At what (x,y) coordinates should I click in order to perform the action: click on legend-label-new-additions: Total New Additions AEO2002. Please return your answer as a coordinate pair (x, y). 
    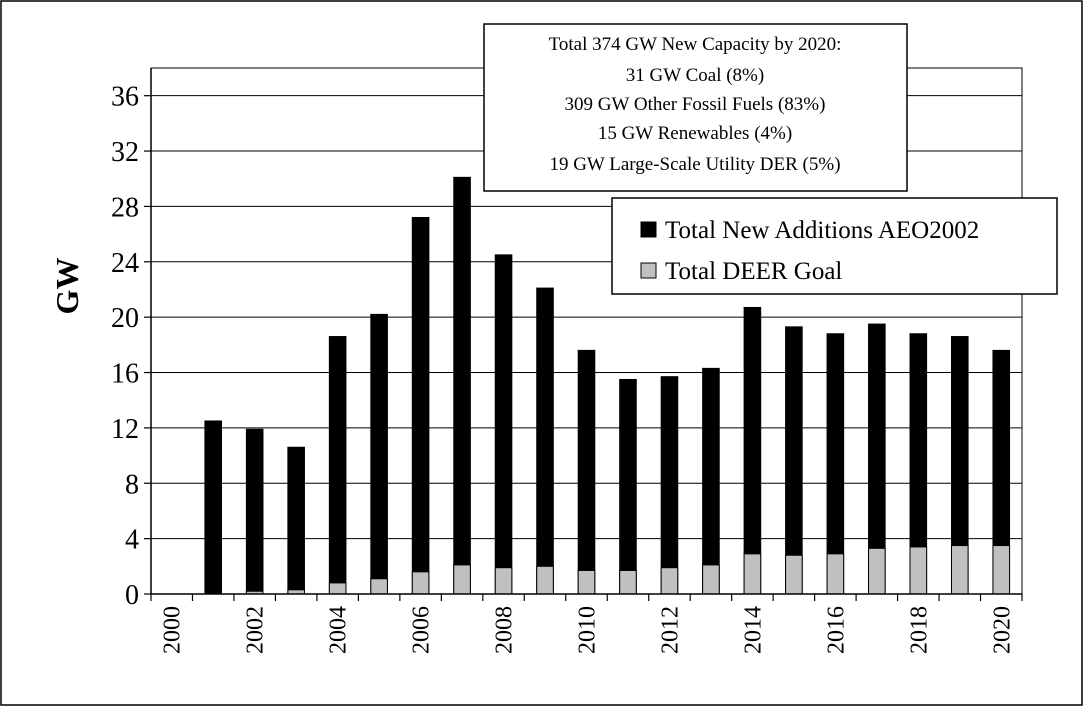
    Looking at the image, I should click on (822, 230).